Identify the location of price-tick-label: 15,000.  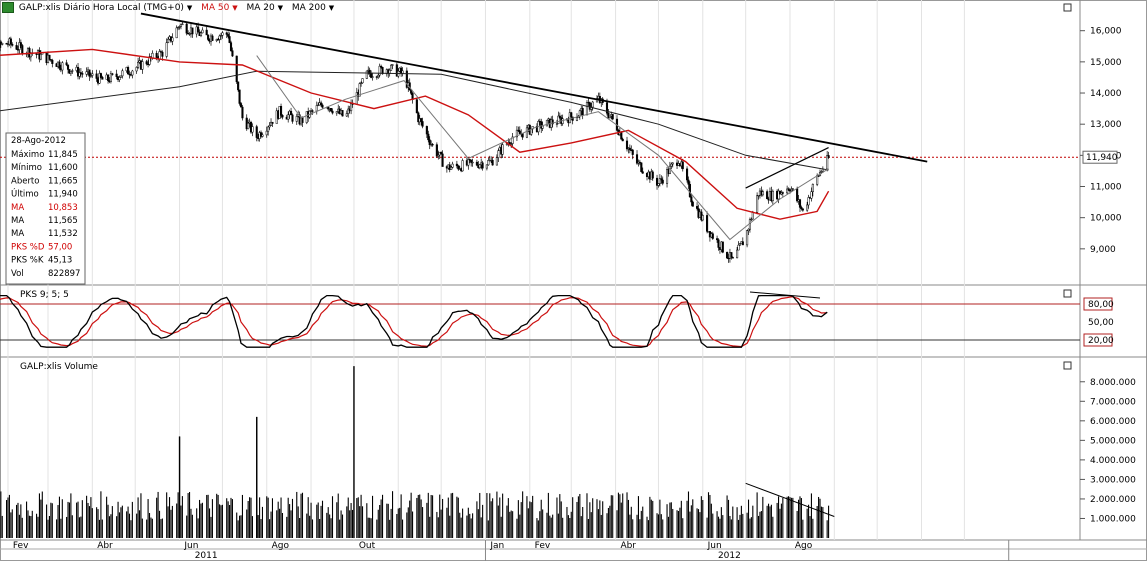
(1106, 63).